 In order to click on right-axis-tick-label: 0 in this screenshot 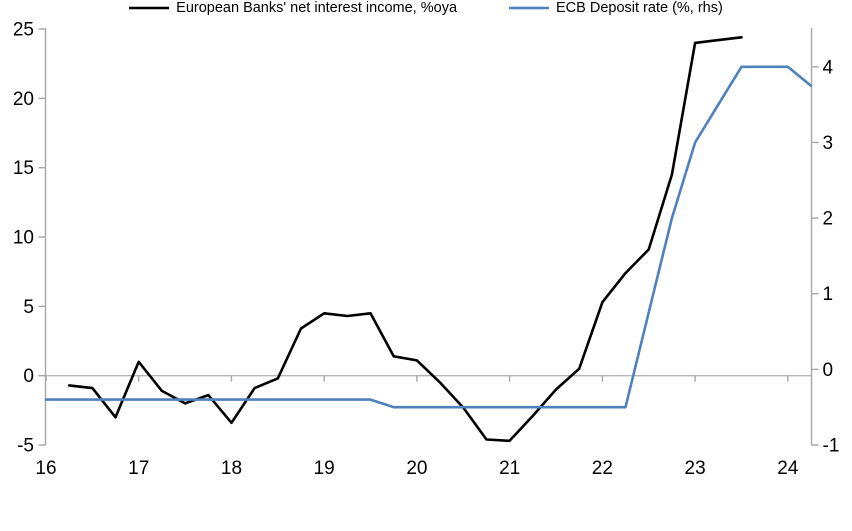, I will do `click(828, 370)`.